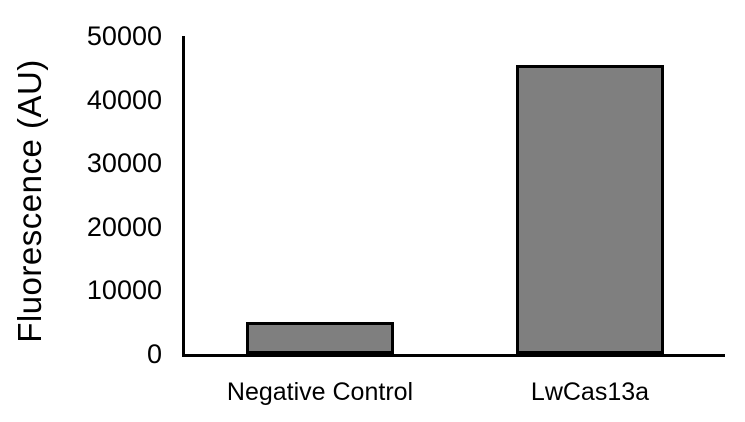 Image resolution: width=745 pixels, height=422 pixels. What do you see at coordinates (320, 392) in the screenshot?
I see `x-category-label: Negative Control` at bounding box center [320, 392].